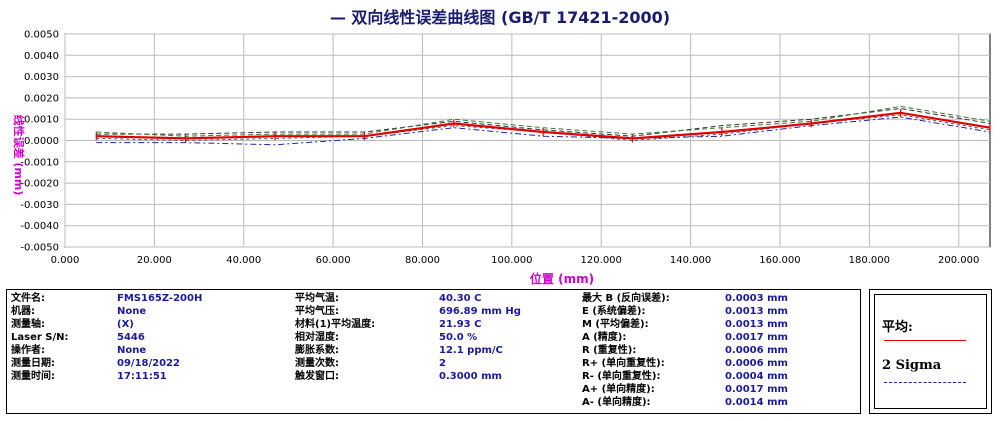  I want to click on info-label: 平均气温:, so click(317, 298).